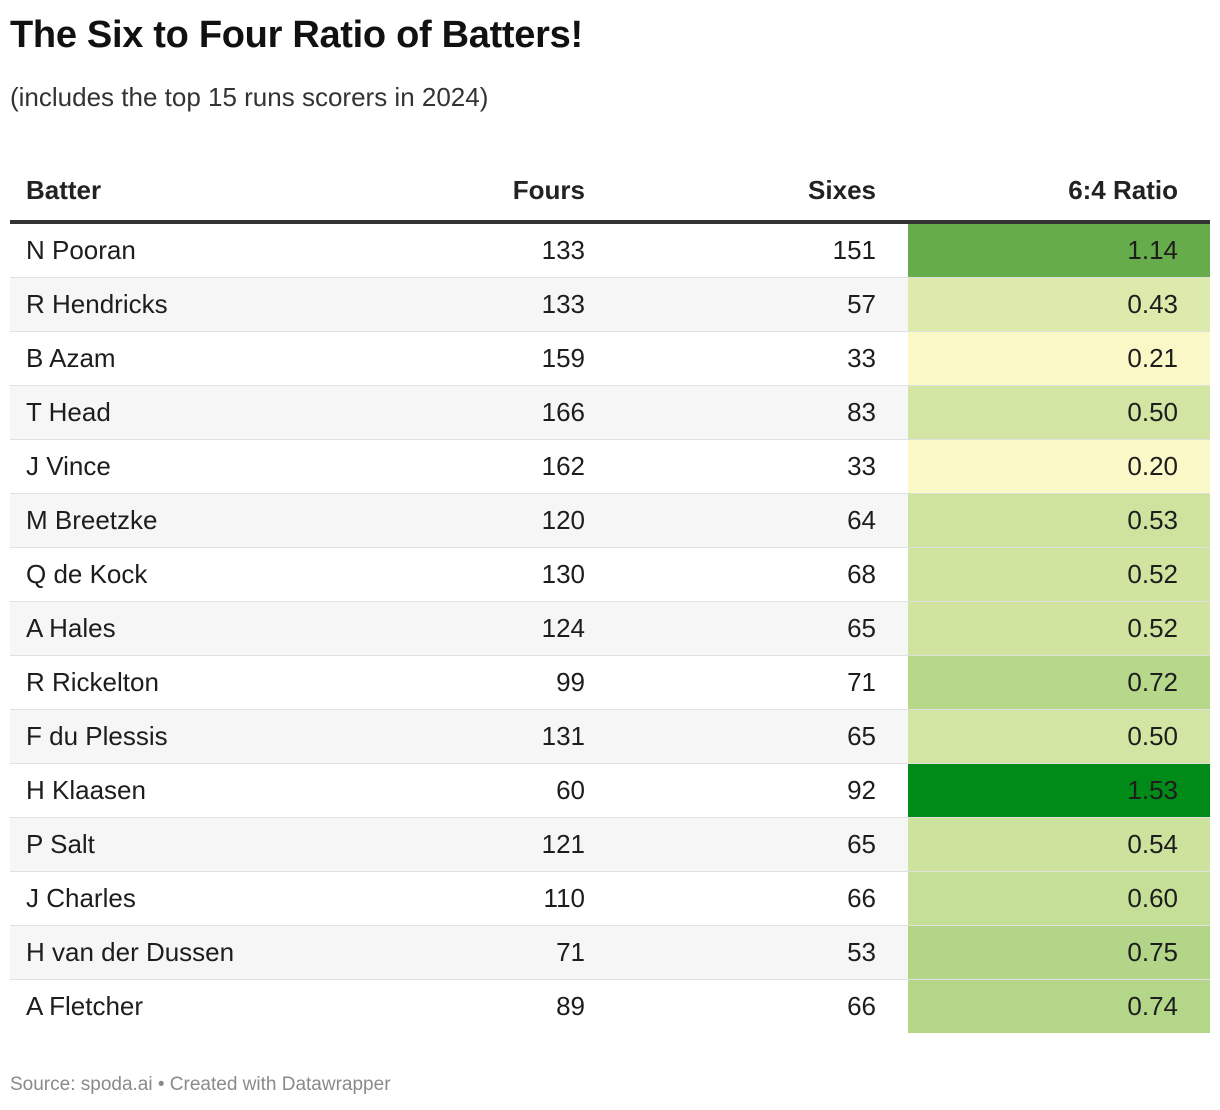  What do you see at coordinates (447, 898) in the screenshot?
I see `cell-fours: 110` at bounding box center [447, 898].